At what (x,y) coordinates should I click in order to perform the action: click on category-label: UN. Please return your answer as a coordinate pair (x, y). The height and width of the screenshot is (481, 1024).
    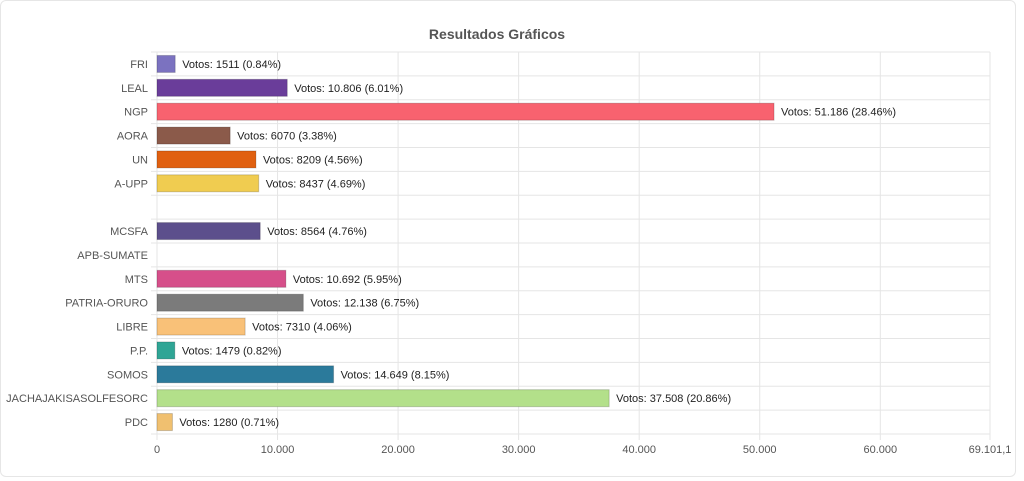
    Looking at the image, I should click on (140, 160).